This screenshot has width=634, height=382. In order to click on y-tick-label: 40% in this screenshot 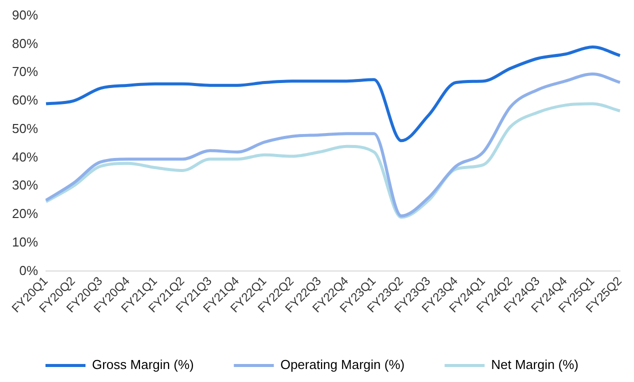, I will do `click(25, 156)`.